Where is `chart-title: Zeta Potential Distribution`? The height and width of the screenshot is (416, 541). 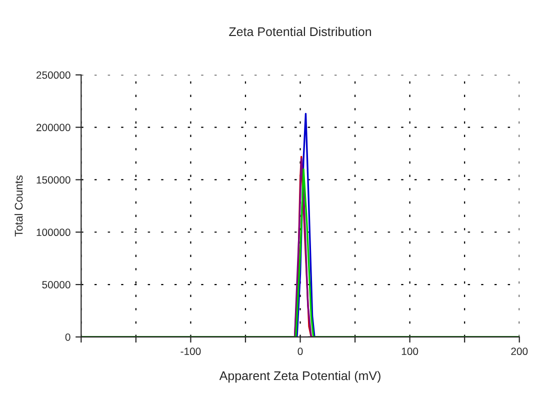
chart-title: Zeta Potential Distribution is located at coordinates (300, 31).